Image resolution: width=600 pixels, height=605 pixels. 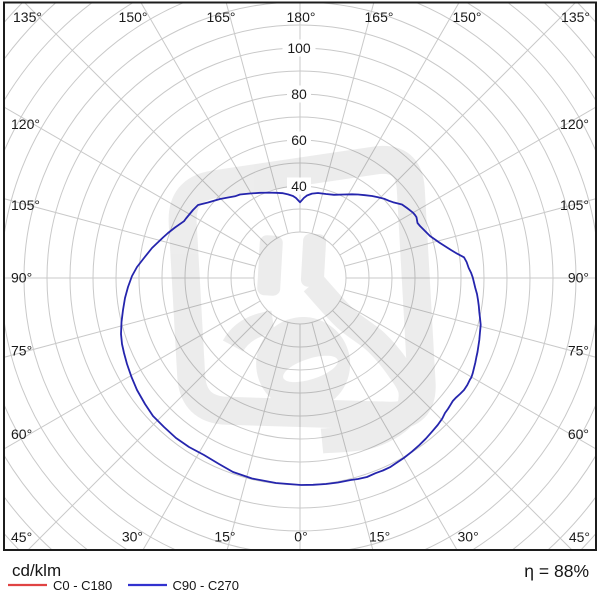 I want to click on svg-text: 40, so click(x=299, y=186).